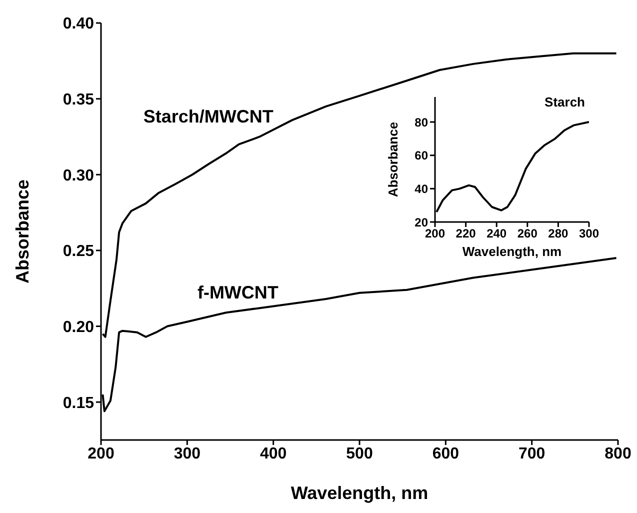 The width and height of the screenshot is (637, 513). I want to click on x-tick-label: 600, so click(446, 453).